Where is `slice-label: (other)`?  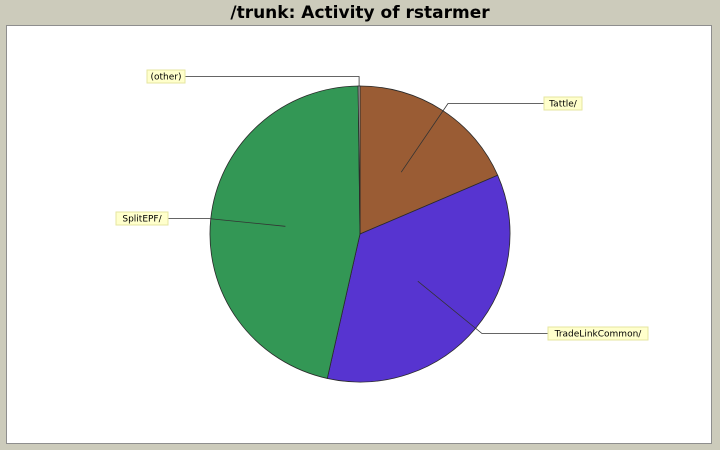
slice-label: (other) is located at coordinates (166, 78).